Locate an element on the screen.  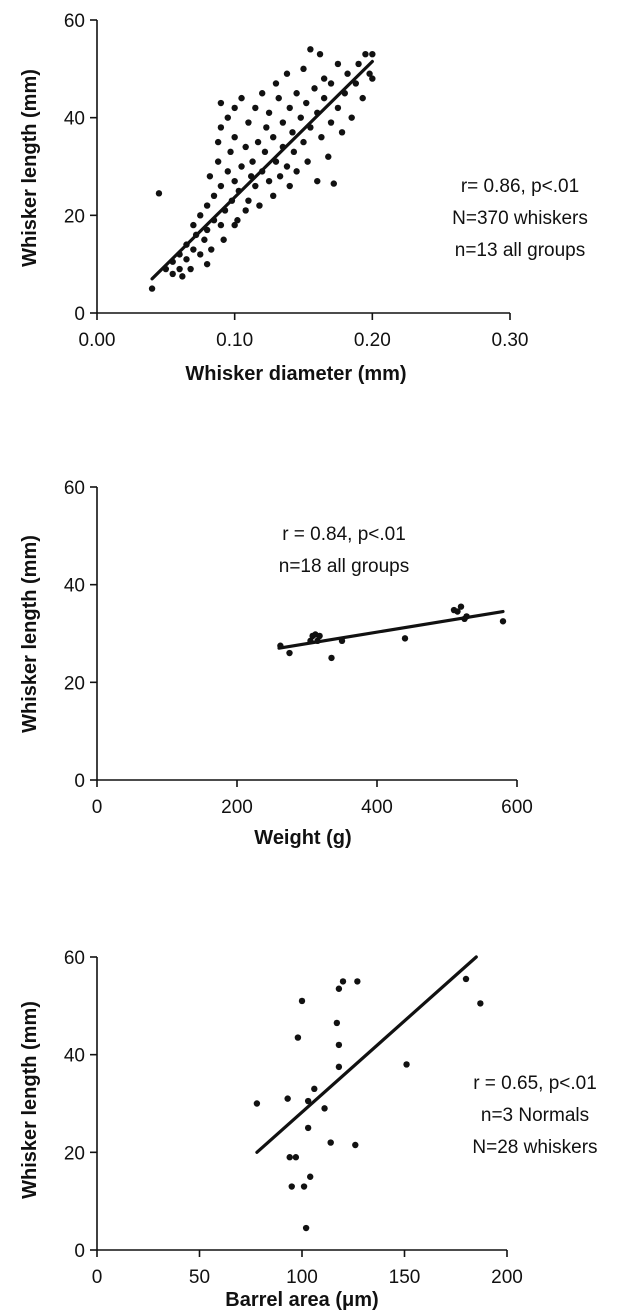
chart-1-x-tick-label: 0.00 is located at coordinates (97, 340).